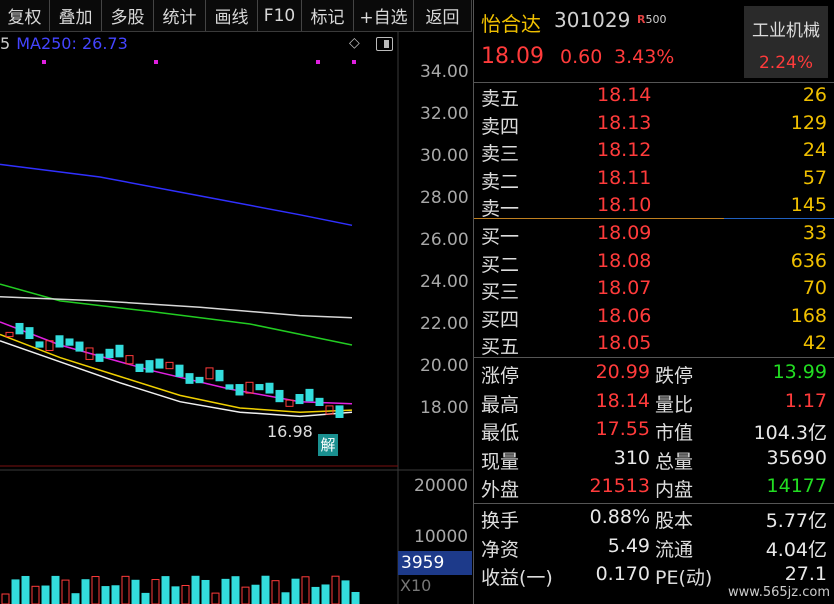  I want to click on order-book-row: 卖一 18.10 145, so click(654, 208).